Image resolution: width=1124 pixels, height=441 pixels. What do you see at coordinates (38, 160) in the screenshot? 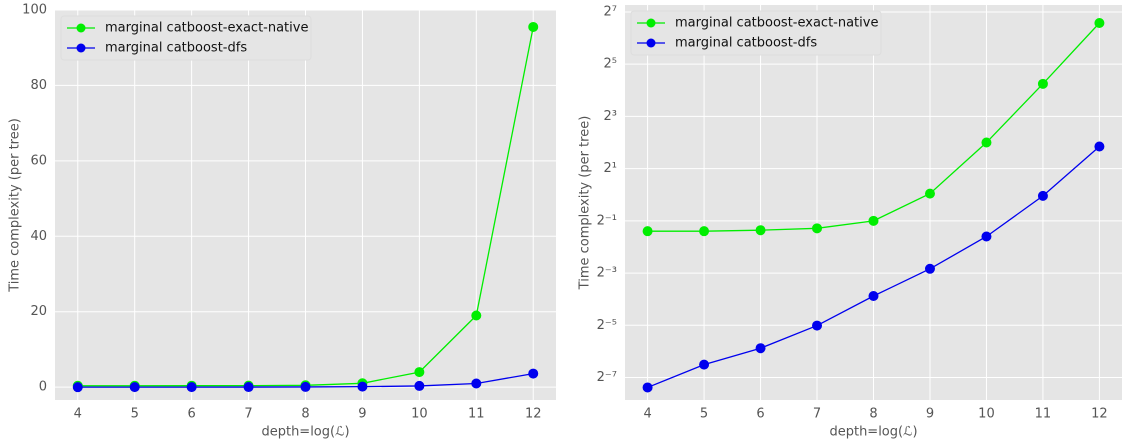
I see `y-tick-label: 60` at bounding box center [38, 160].